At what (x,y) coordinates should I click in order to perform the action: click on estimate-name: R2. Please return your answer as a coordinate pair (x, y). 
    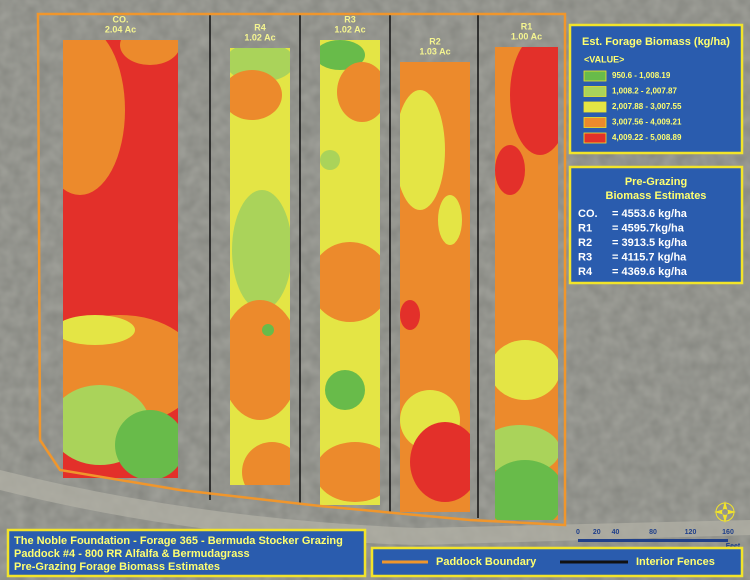
    Looking at the image, I should click on (585, 243).